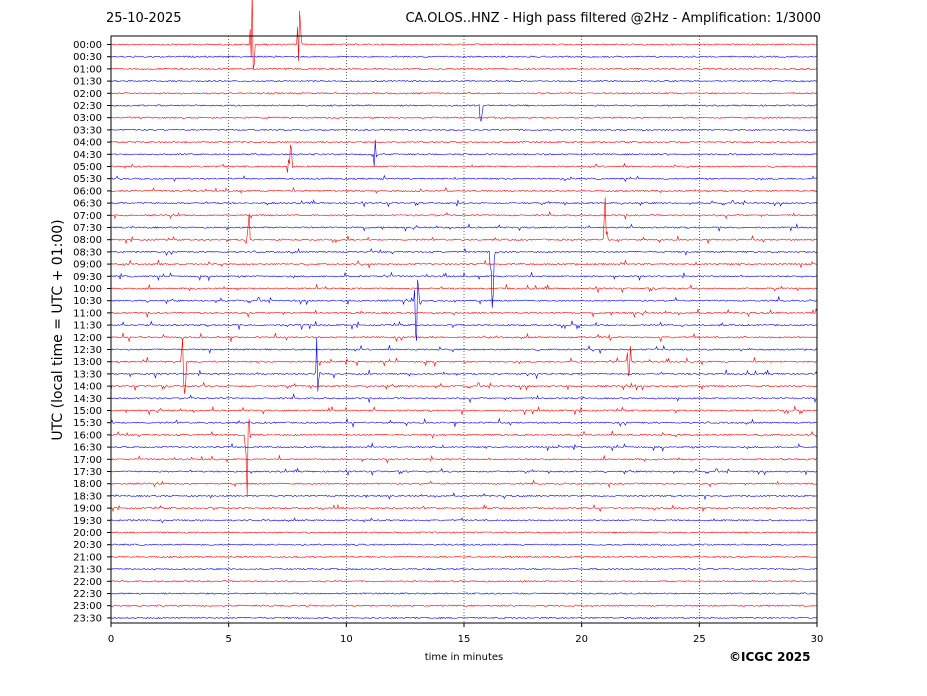  What do you see at coordinates (87, 228) in the screenshot?
I see `y-tick-label: 07:30` at bounding box center [87, 228].